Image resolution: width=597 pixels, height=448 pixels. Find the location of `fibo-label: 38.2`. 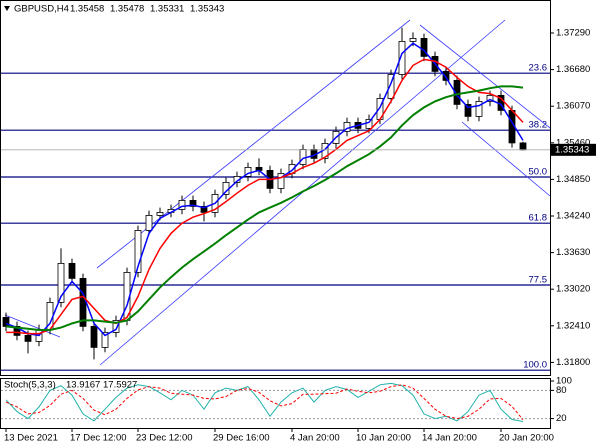

fibo-label: 38.2 is located at coordinates (538, 125).